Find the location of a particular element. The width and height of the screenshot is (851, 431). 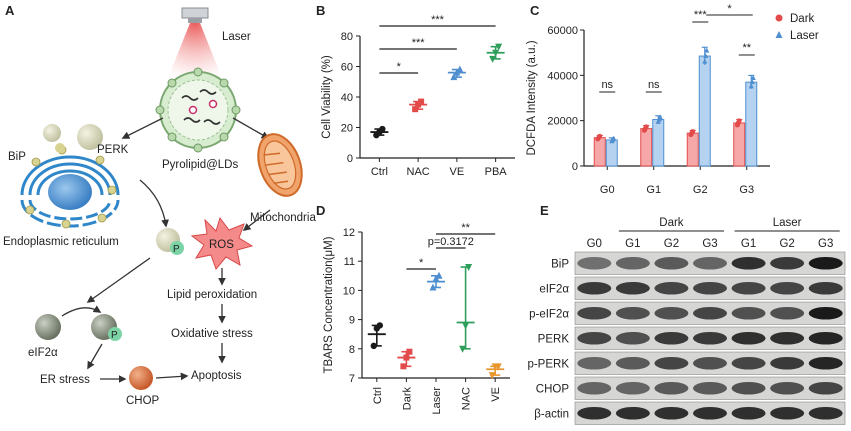

panel-a-label: A is located at coordinates (10, 10).